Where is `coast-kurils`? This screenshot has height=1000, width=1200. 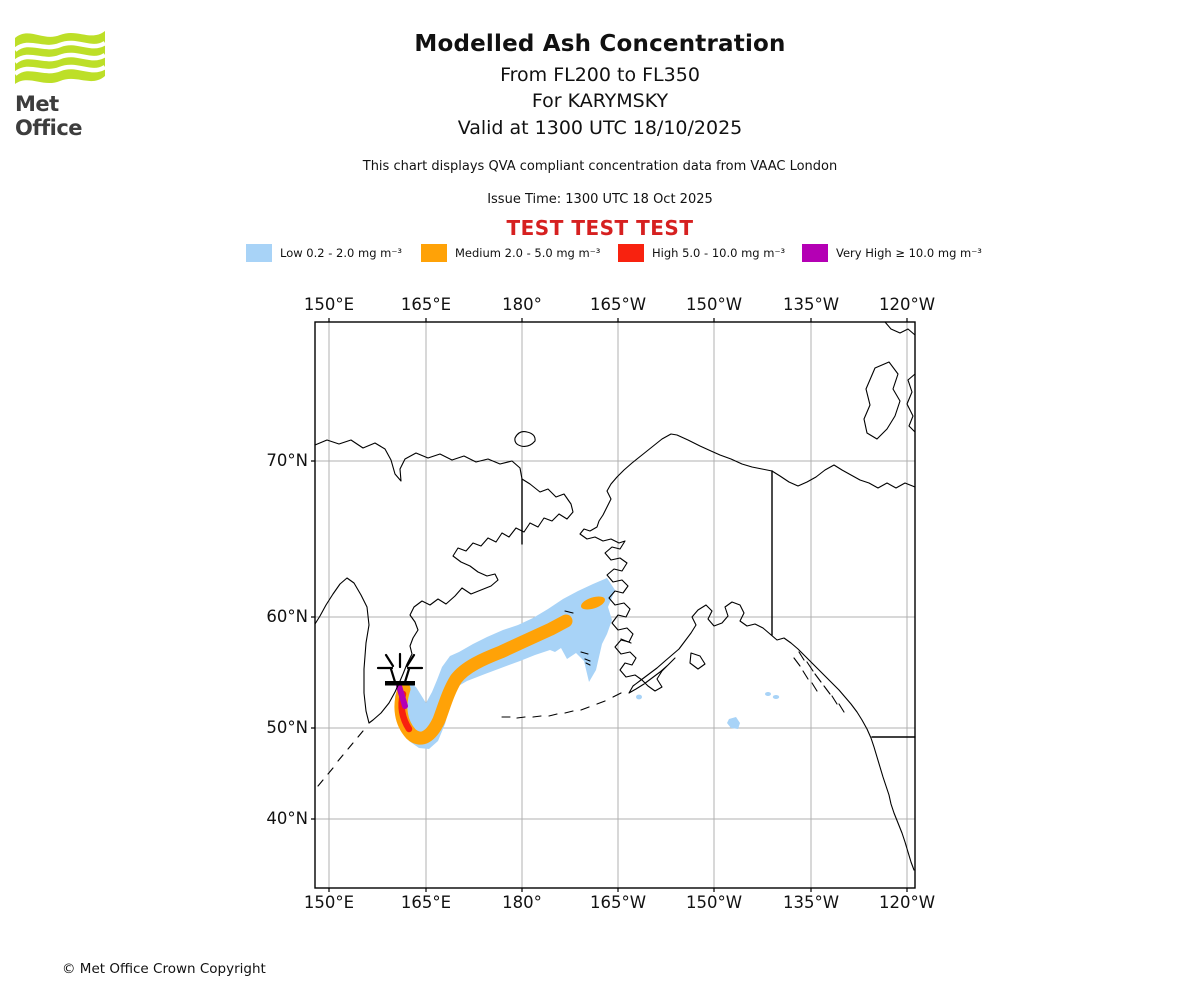 coast-kurils is located at coordinates (340, 758).